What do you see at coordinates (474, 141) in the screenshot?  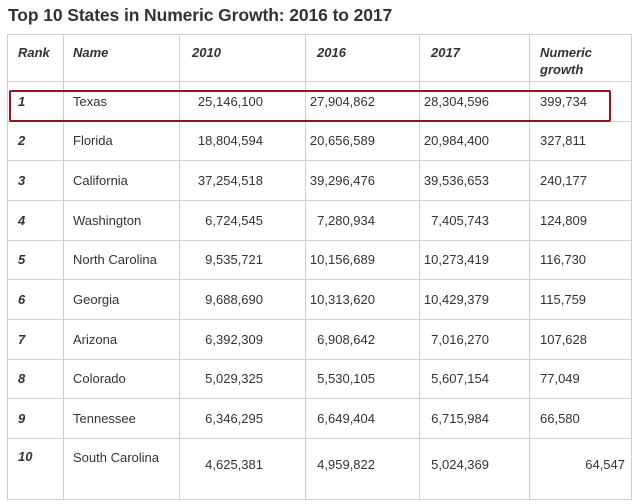 I see `population-2017-cell: 20,984,400` at bounding box center [474, 141].